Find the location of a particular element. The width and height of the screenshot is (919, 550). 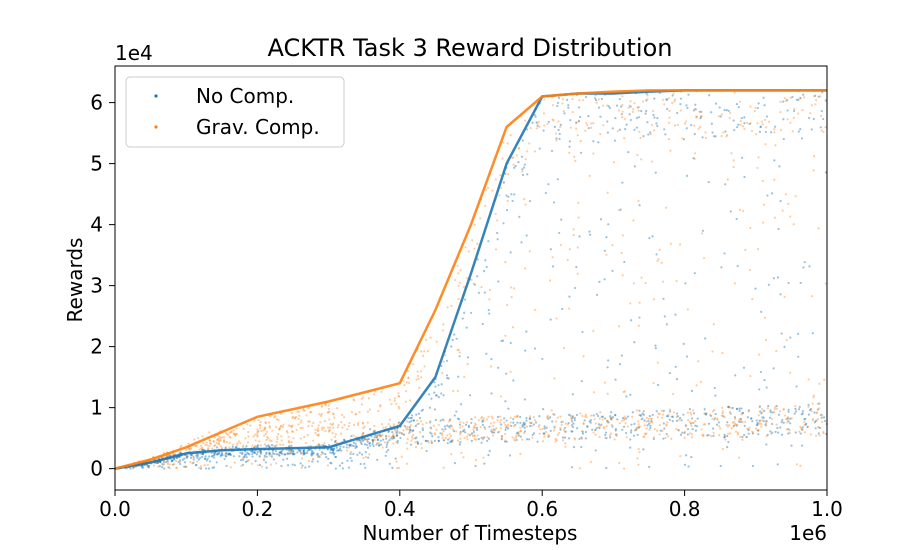

y-tick-label: 4 is located at coordinates (96, 225).